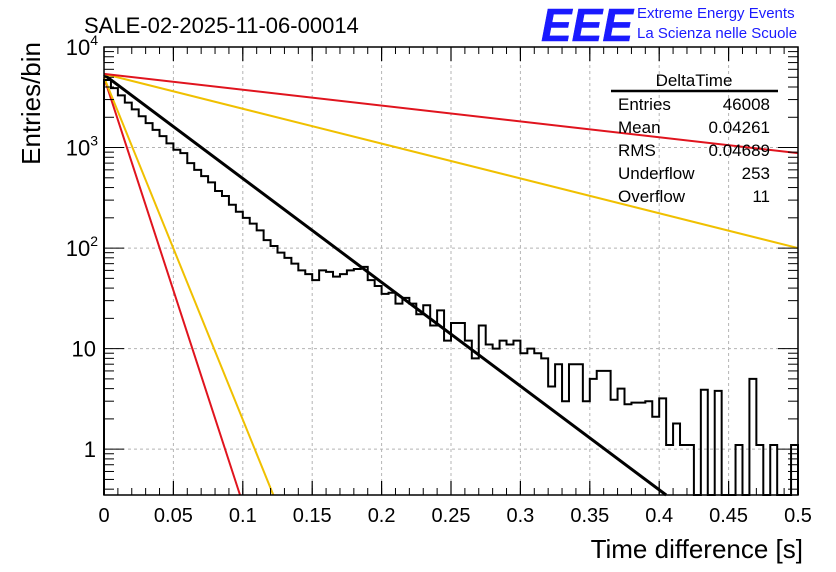  I want to click on stats-row-label: RMS, so click(637, 150).